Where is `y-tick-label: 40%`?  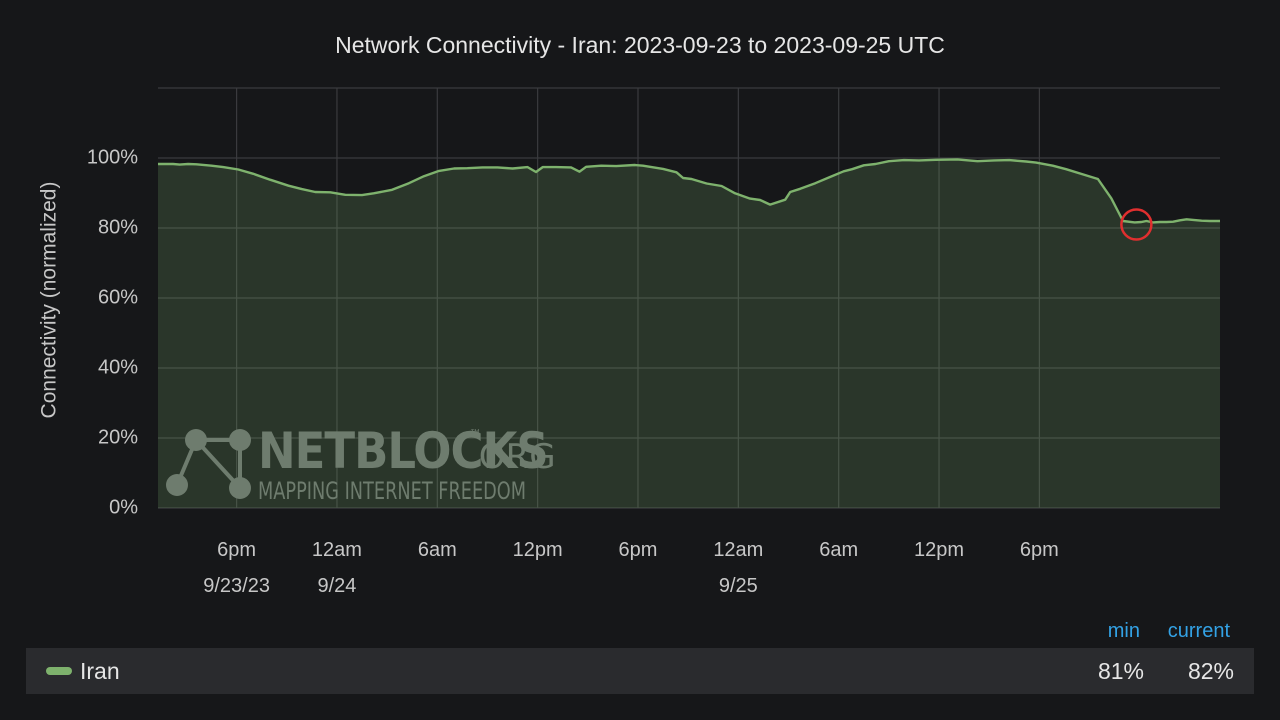
y-tick-label: 40% is located at coordinates (118, 367).